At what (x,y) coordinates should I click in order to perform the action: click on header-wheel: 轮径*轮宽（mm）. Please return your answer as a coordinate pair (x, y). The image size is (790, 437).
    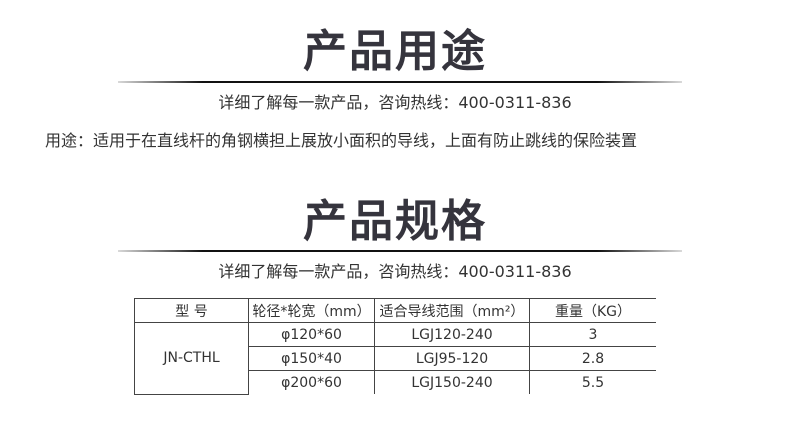
    Looking at the image, I should click on (311, 310).